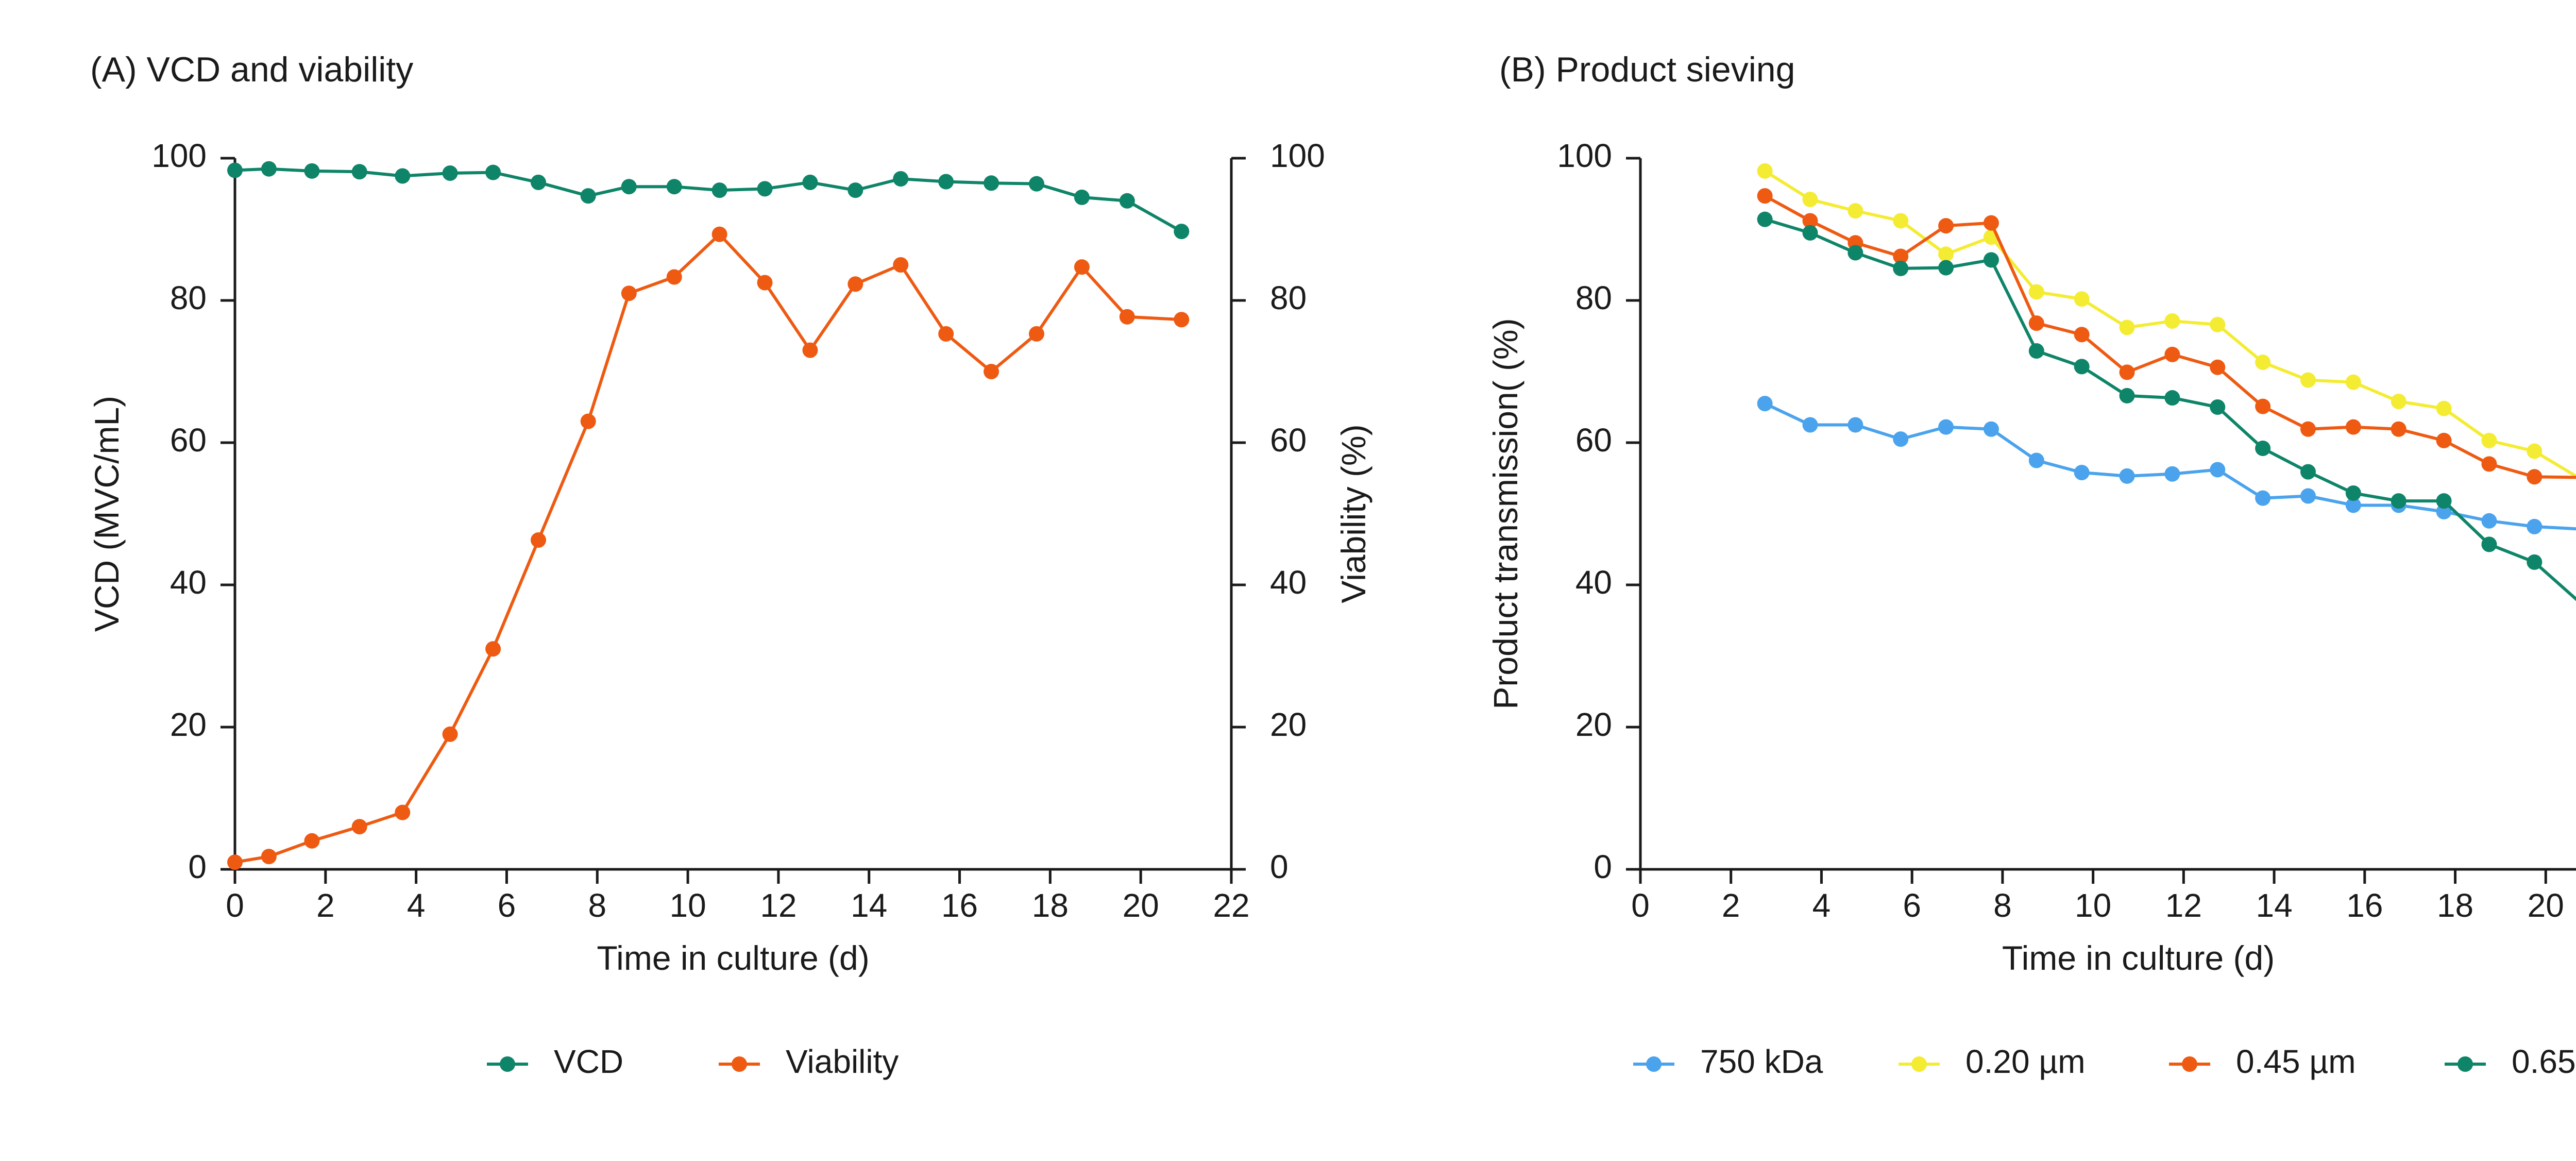 The image size is (2576, 1161). I want to click on series-line, so click(708, 200).